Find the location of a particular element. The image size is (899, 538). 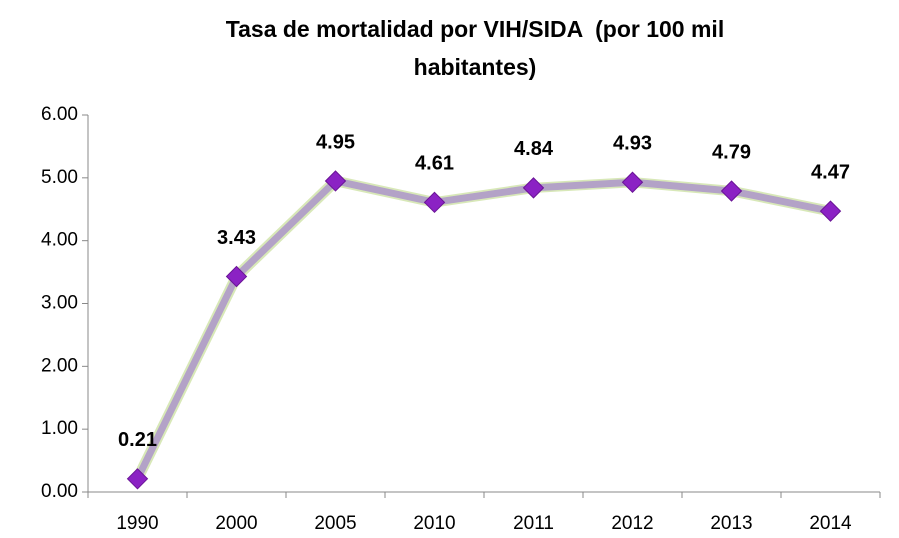

y-tick-label: 2.00 is located at coordinates (59, 365).